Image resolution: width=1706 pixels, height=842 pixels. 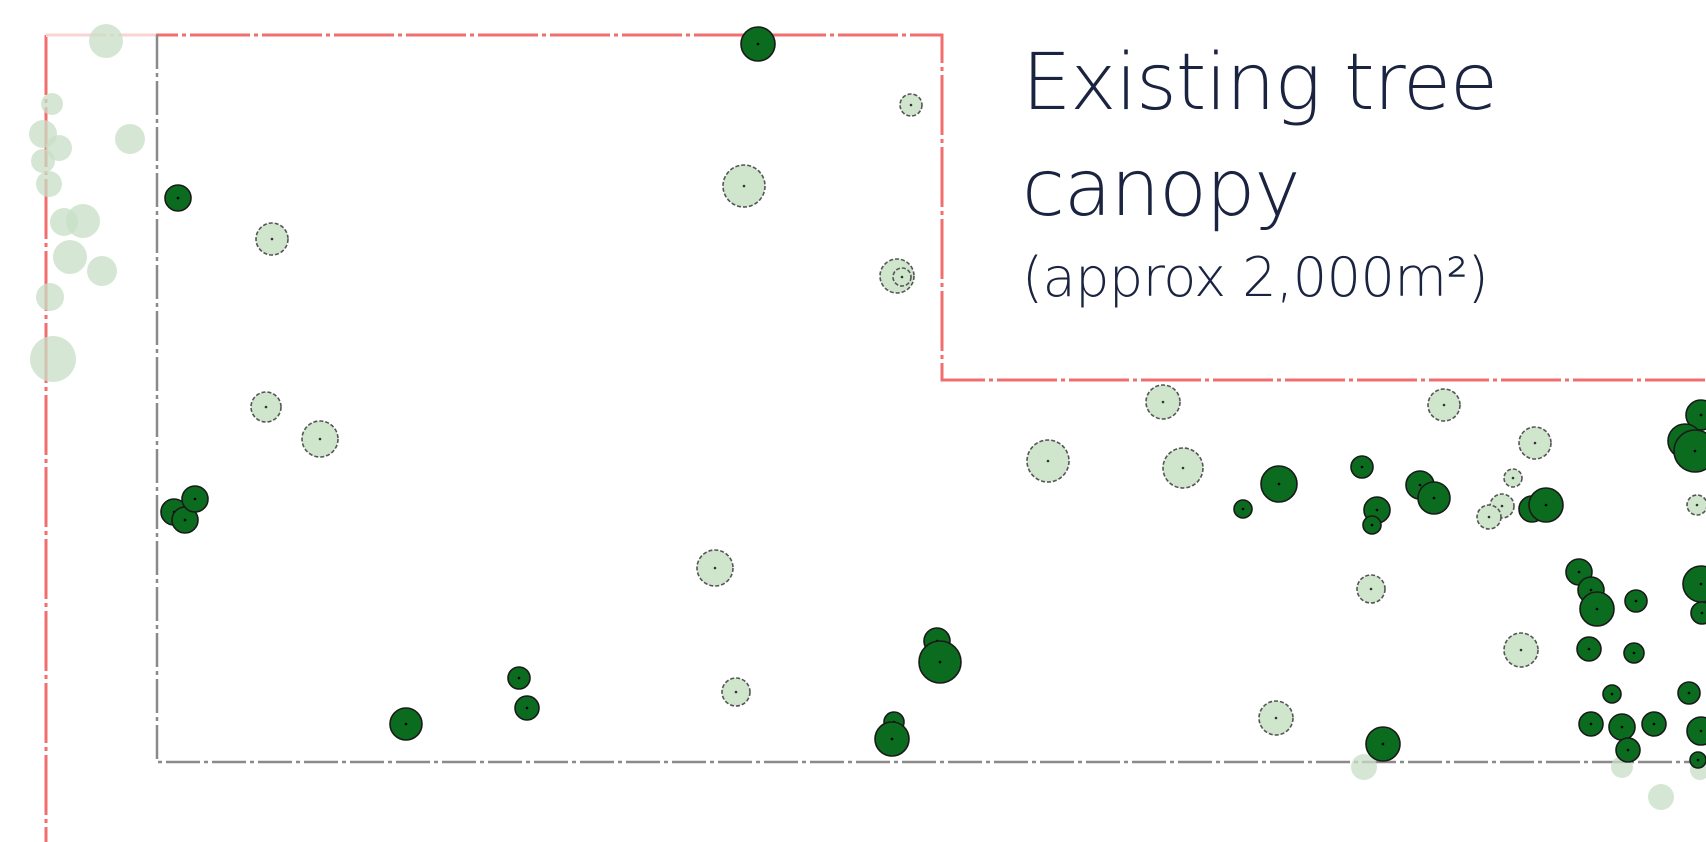 I want to click on caption-title-line2: canopy, so click(x=1161, y=189).